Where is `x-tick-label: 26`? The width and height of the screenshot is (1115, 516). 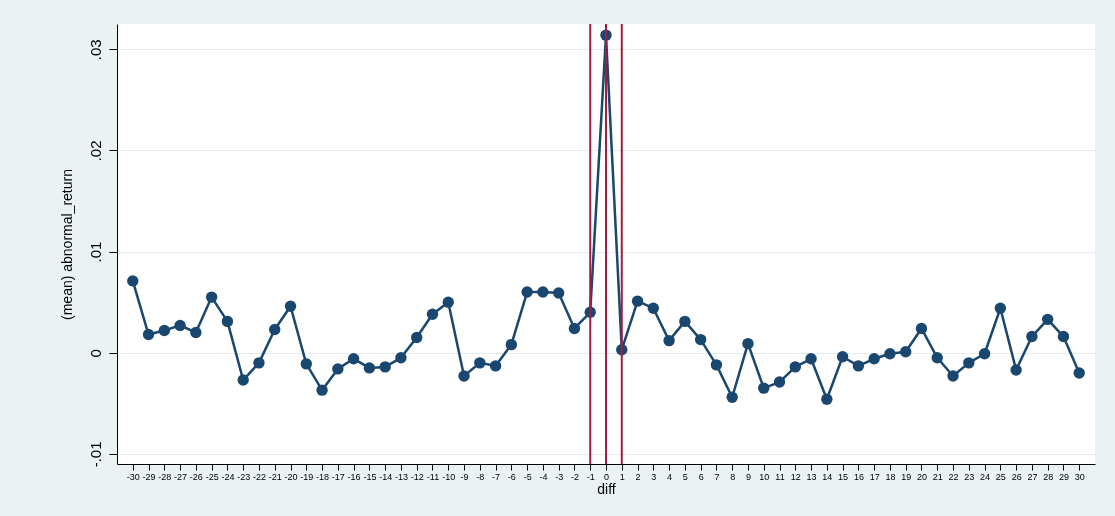
x-tick-label: 26 is located at coordinates (1016, 476).